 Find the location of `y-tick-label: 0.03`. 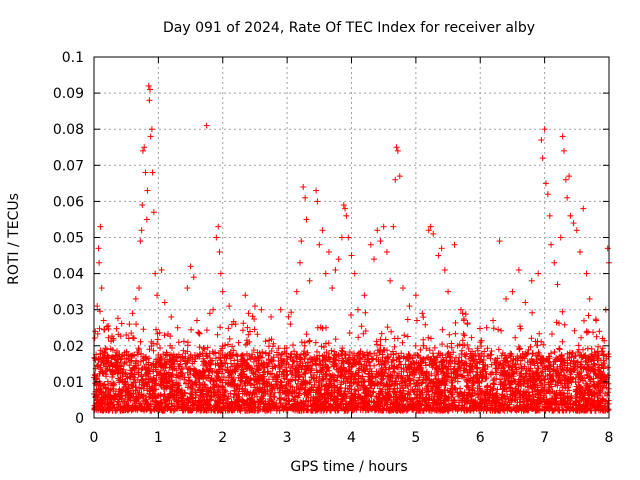

y-tick-label: 0.03 is located at coordinates (68, 311).